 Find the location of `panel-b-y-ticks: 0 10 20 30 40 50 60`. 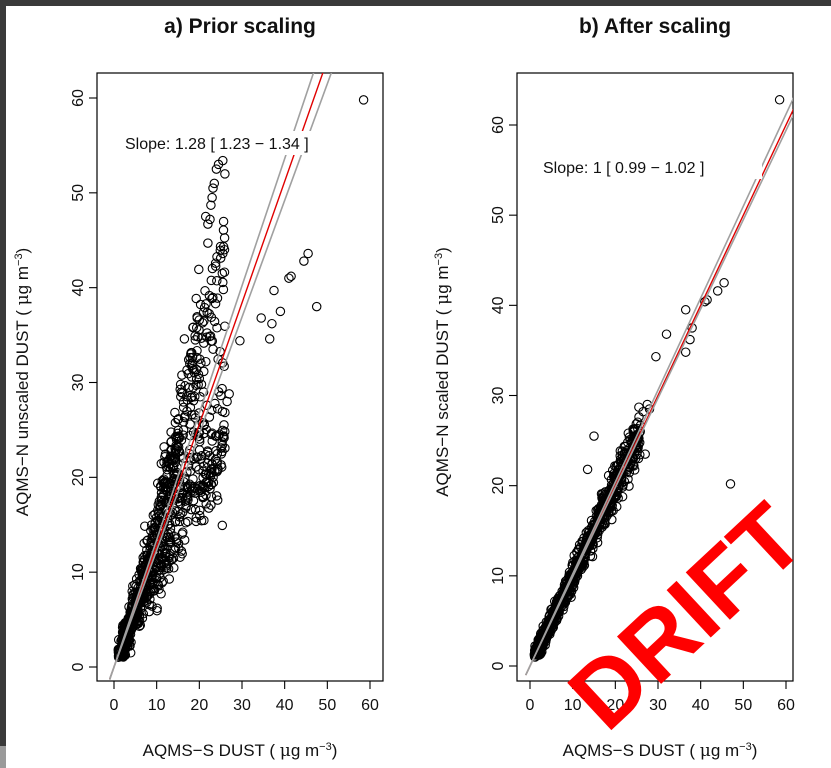

panel-b-y-ticks: 0 10 20 30 40 50 60 is located at coordinates (503, 393).